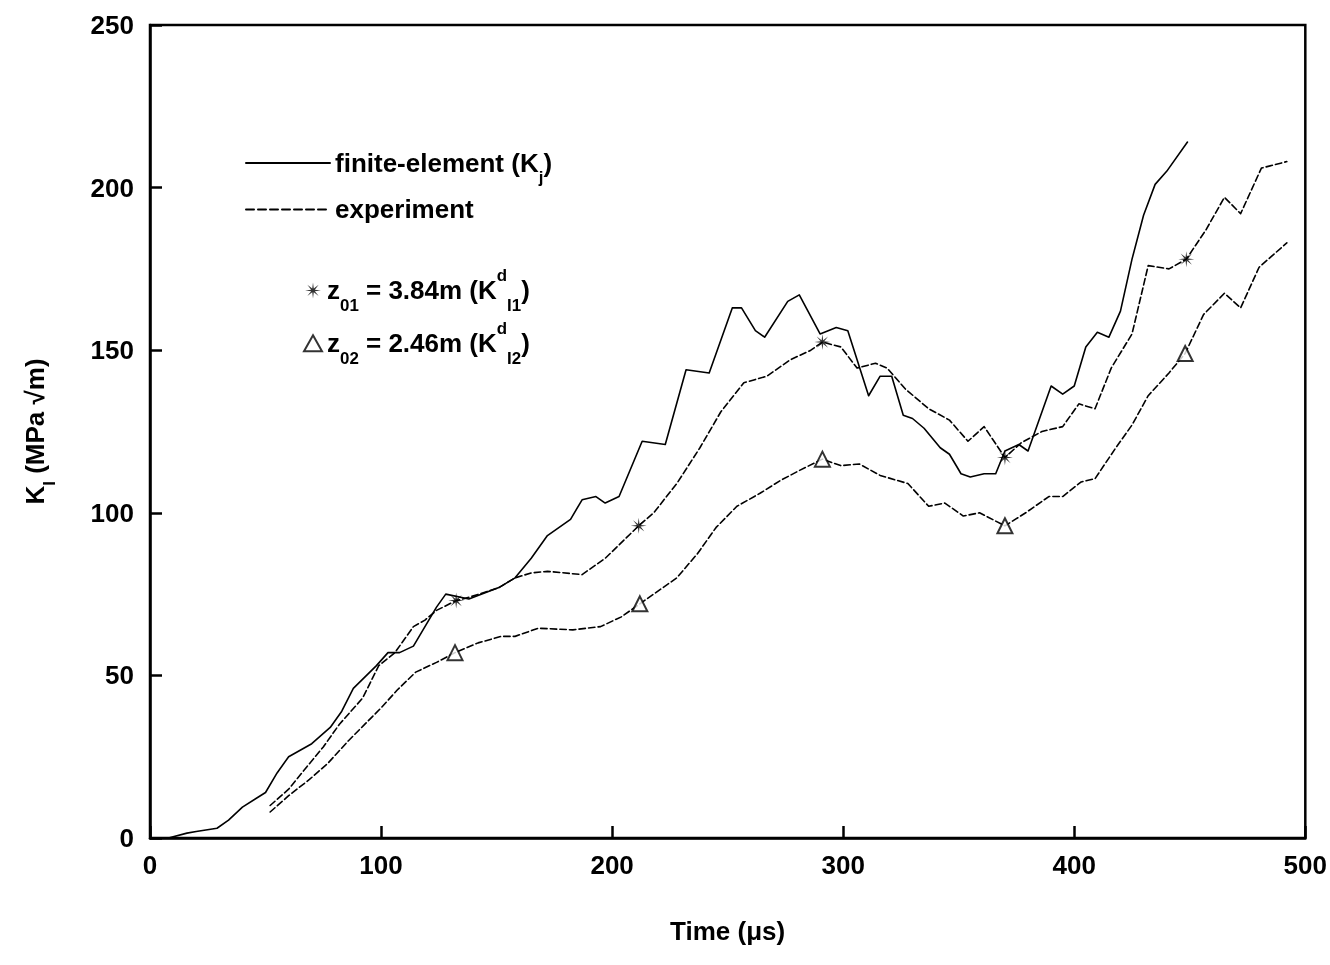 Image resolution: width=1330 pixels, height=965 pixels. Describe the element at coordinates (612, 865) in the screenshot. I see `x-tick-label: 200` at that location.